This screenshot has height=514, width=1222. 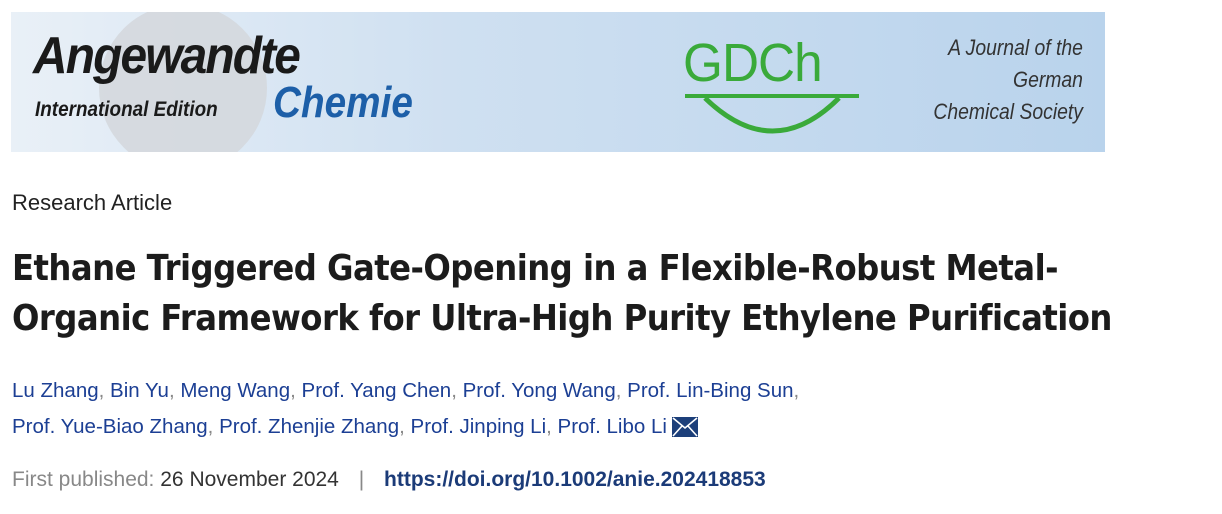 What do you see at coordinates (55, 390) in the screenshot?
I see `author-link: Lu Zhang` at bounding box center [55, 390].